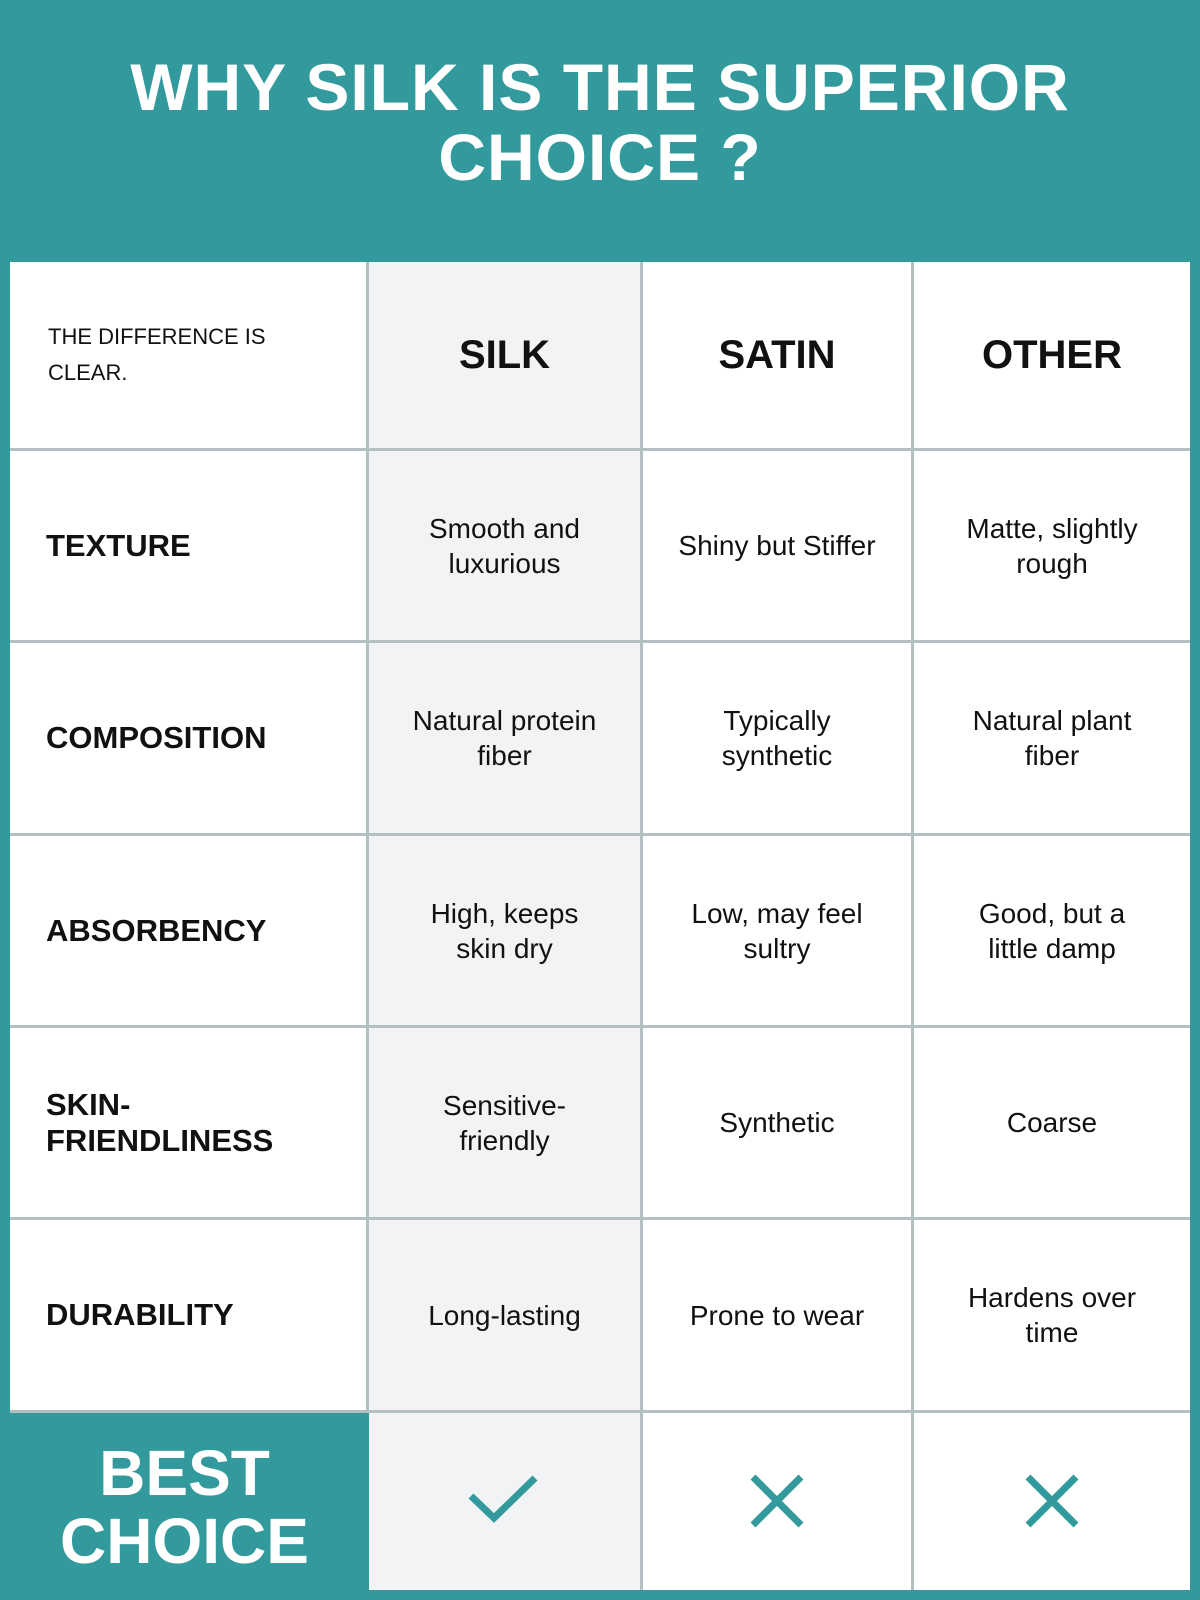 The height and width of the screenshot is (1600, 1200). I want to click on table-cell: Prone to wear, so click(778, 1316).